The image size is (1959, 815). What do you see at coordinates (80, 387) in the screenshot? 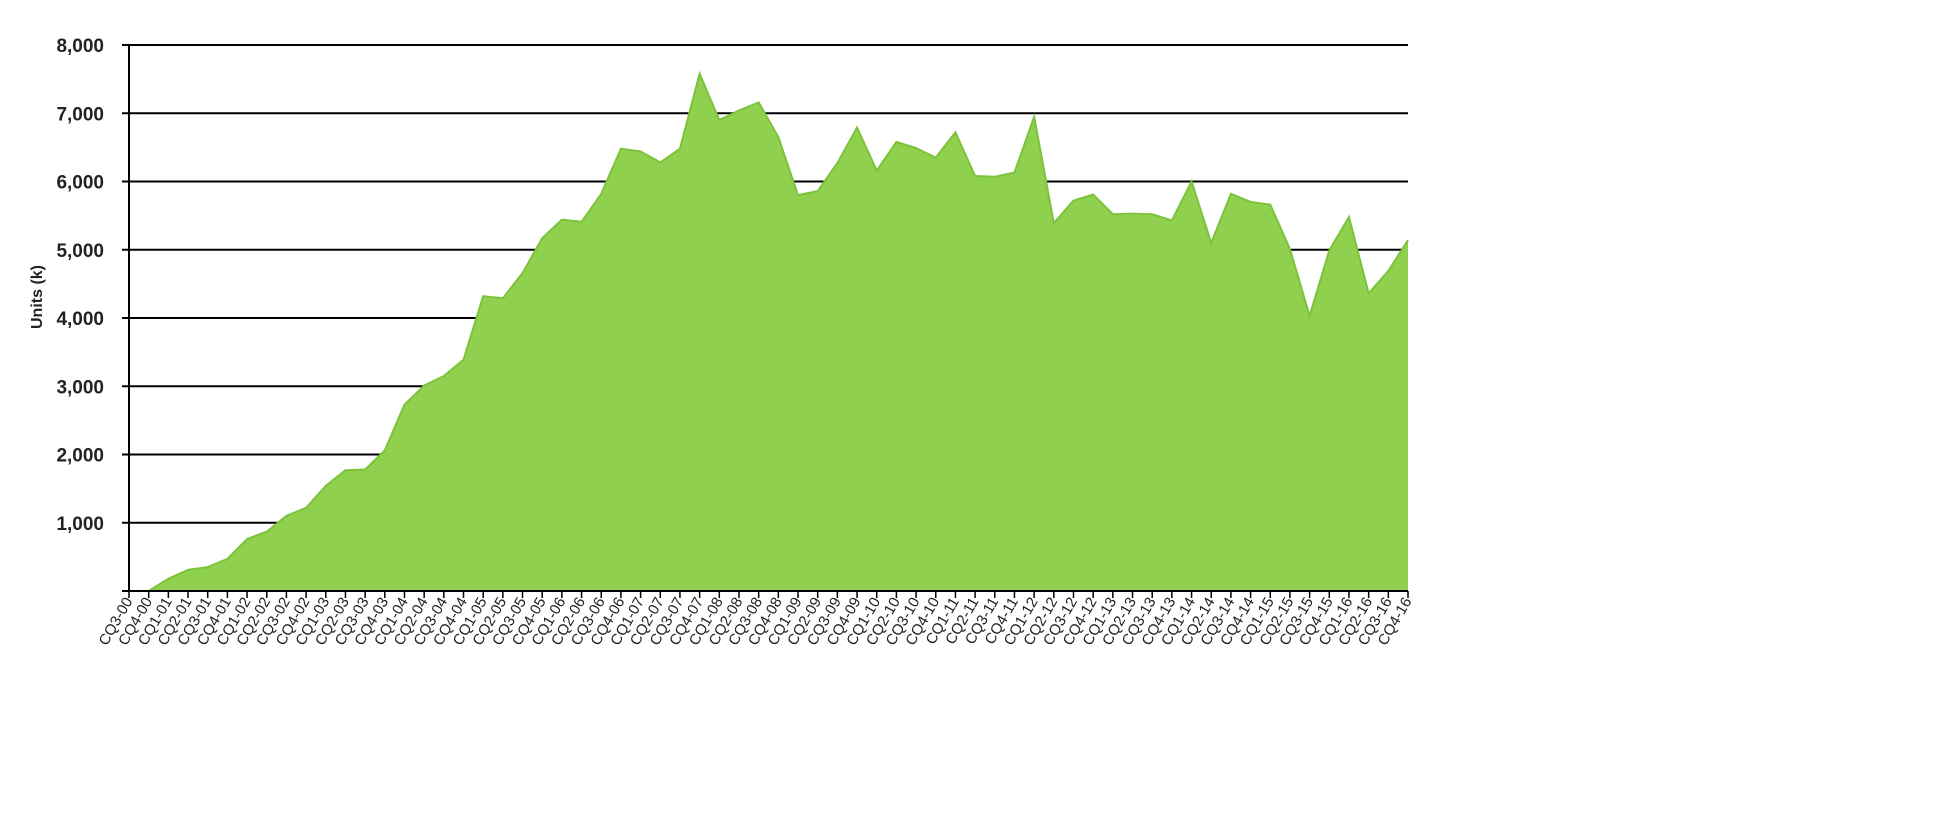
I see `y-tick-label: 3,000` at bounding box center [80, 387].